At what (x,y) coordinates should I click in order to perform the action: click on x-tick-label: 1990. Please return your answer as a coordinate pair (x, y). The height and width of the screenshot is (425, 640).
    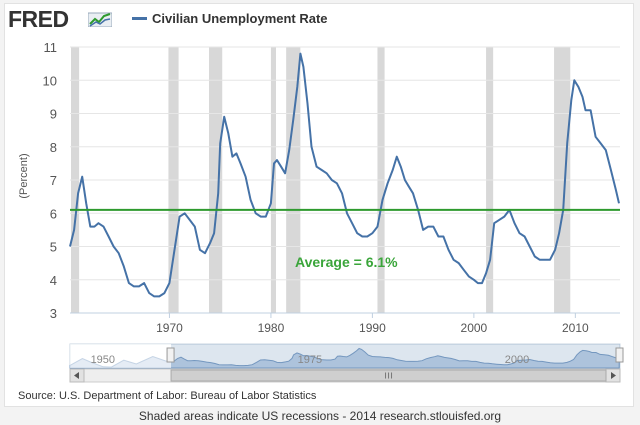
    Looking at the image, I should click on (372, 328).